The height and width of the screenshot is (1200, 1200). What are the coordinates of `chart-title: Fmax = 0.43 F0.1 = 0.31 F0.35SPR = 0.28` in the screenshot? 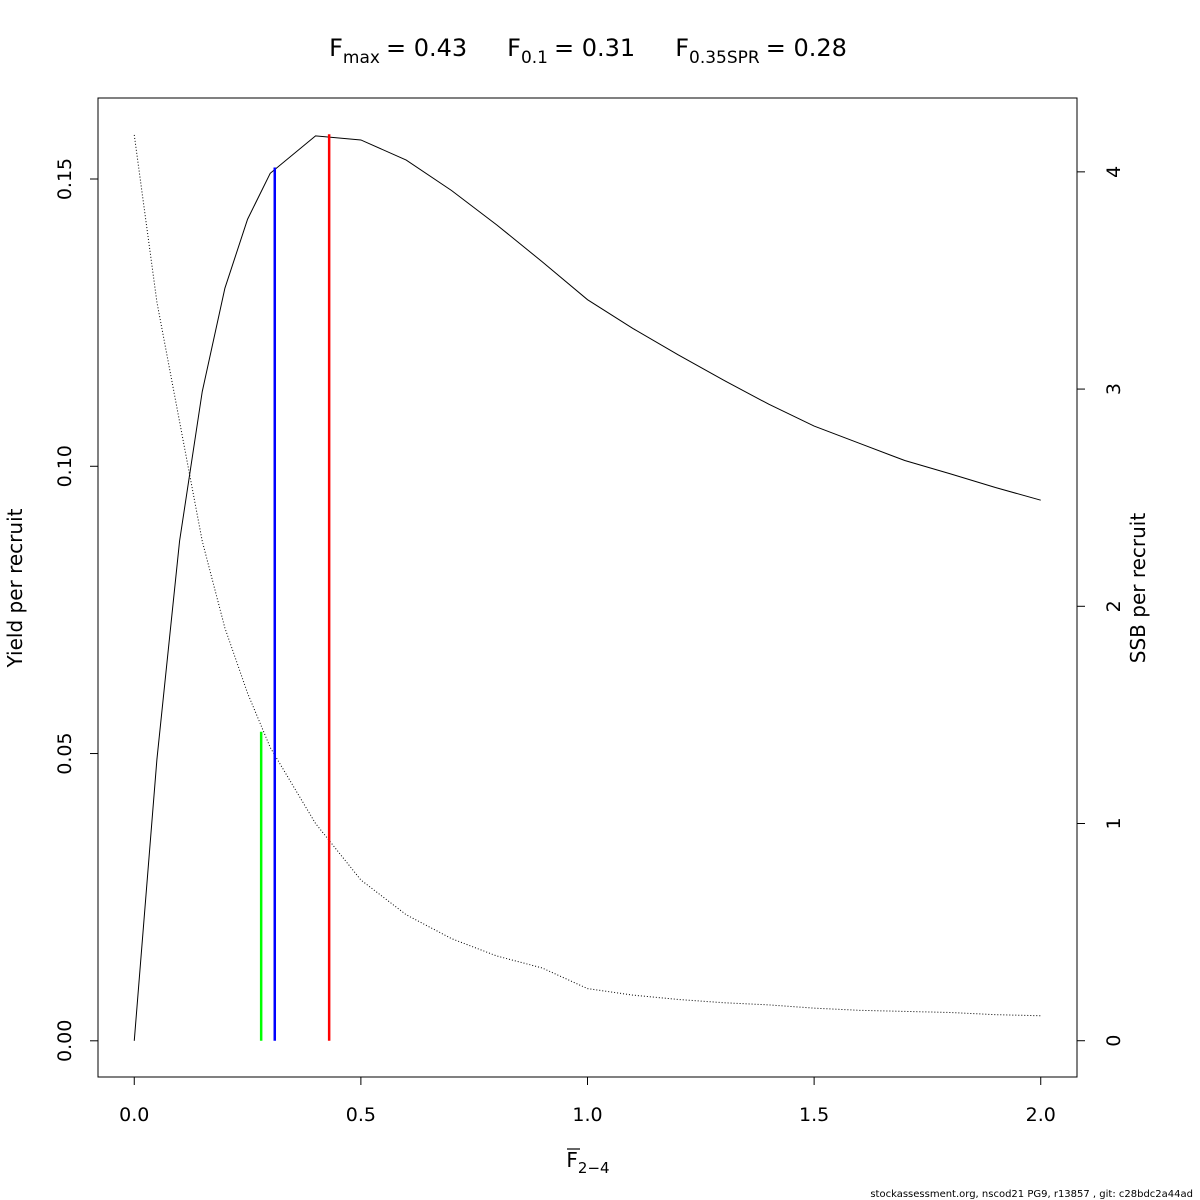 It's located at (588, 51).